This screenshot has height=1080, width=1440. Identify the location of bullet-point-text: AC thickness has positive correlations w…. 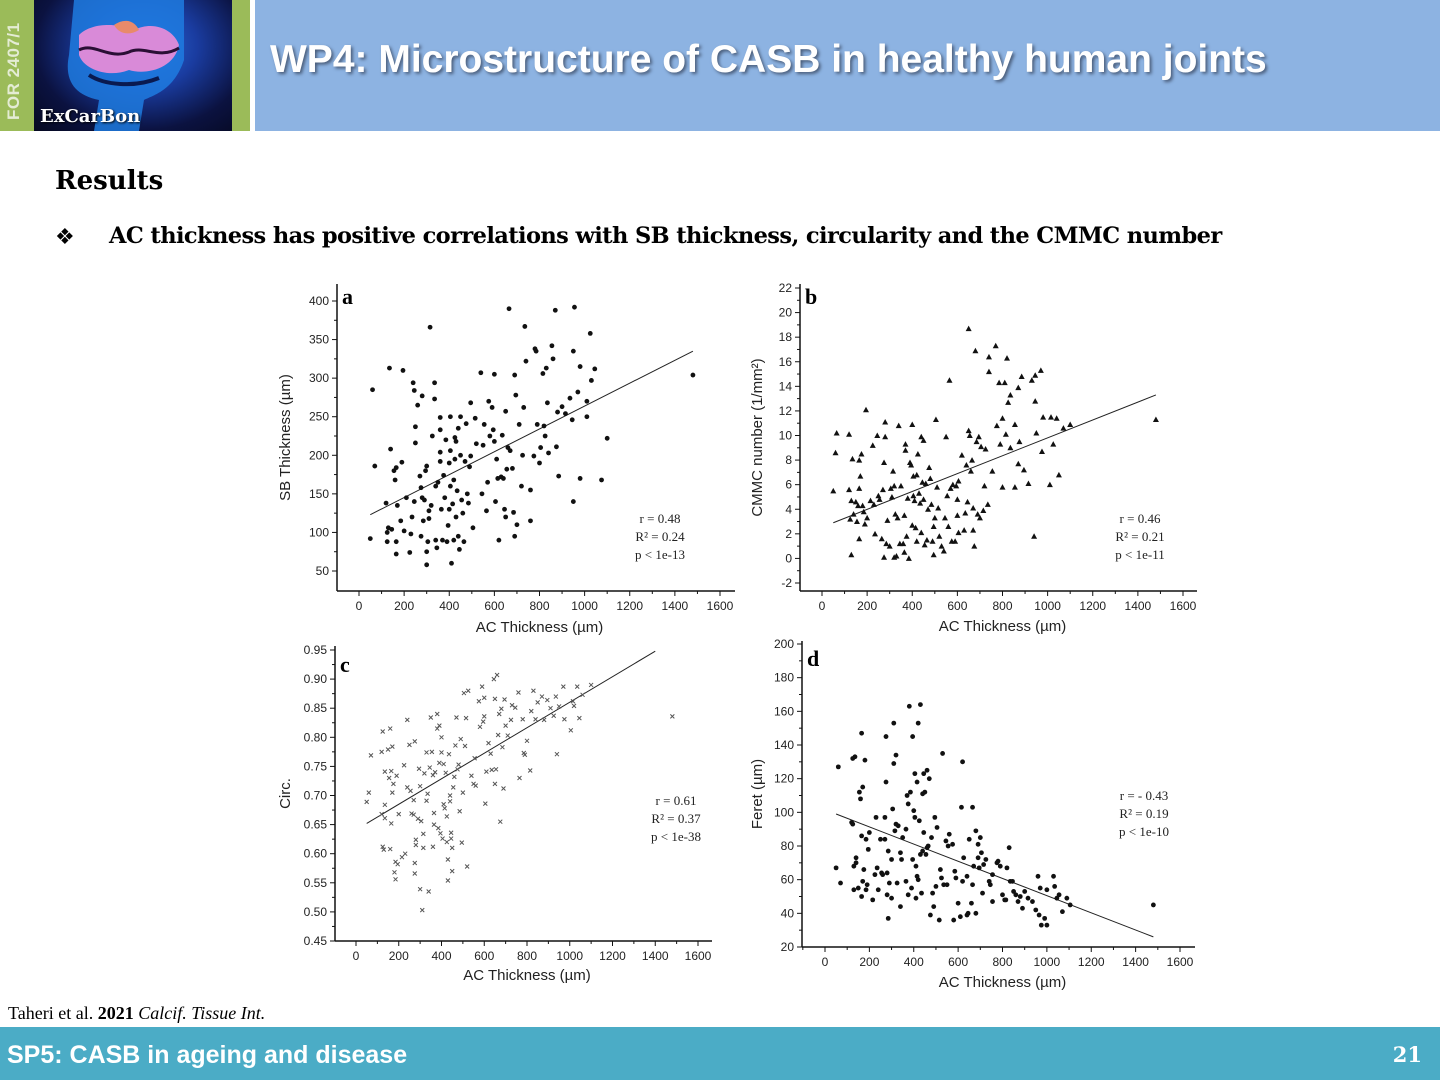
(665, 236).